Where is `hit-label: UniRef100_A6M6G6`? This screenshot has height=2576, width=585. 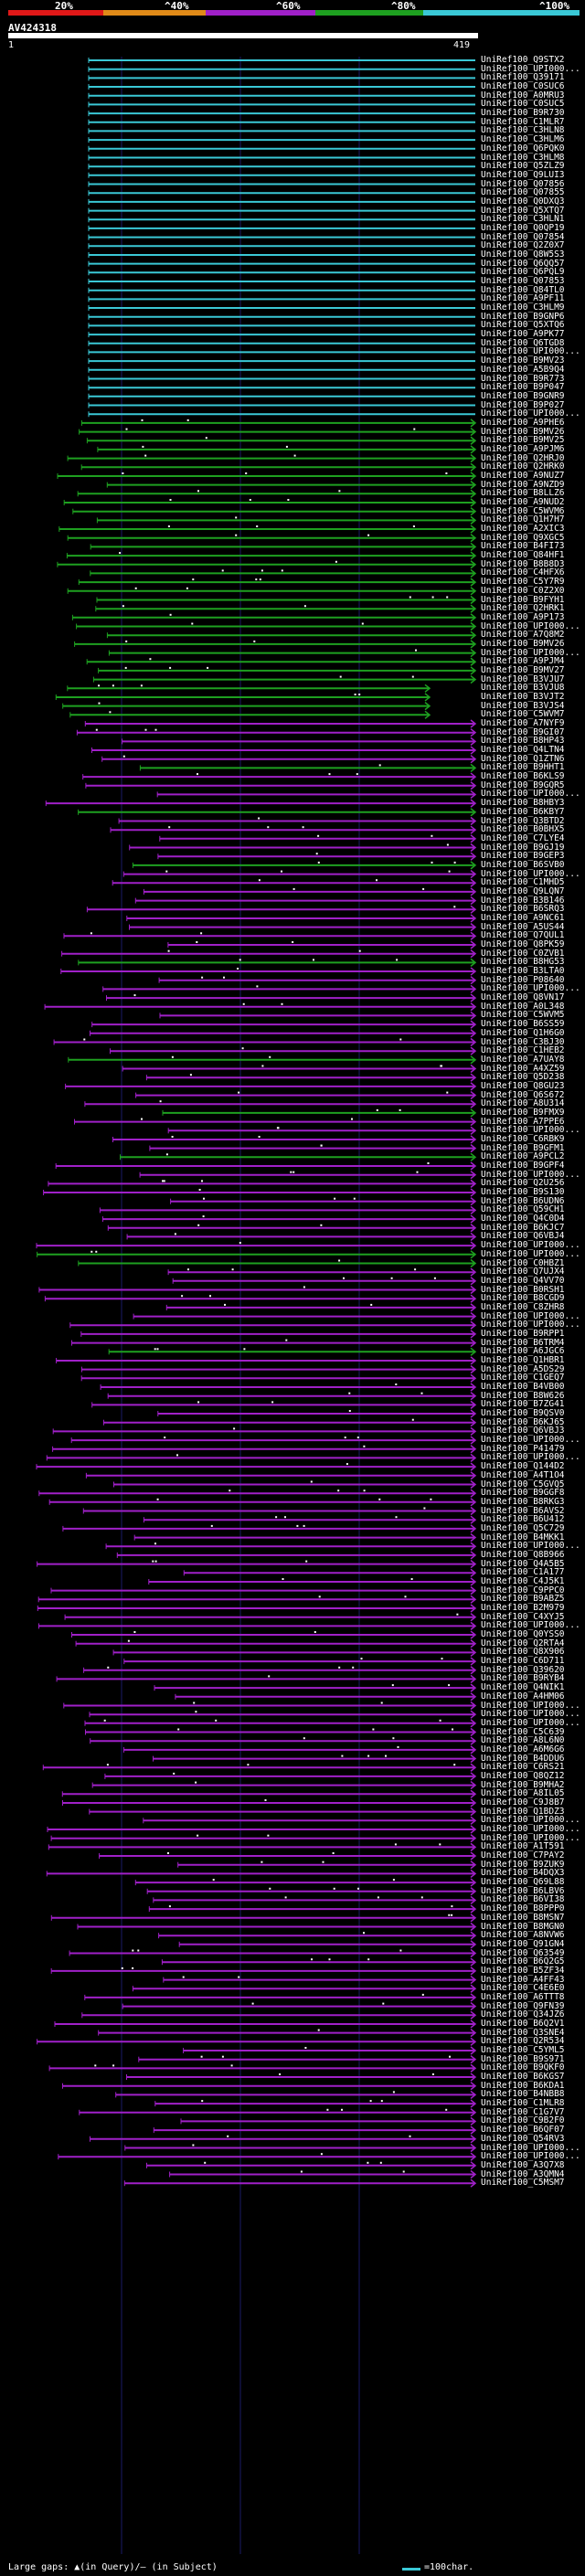
hit-label: UniRef100_A6M6G6 is located at coordinates (523, 1749).